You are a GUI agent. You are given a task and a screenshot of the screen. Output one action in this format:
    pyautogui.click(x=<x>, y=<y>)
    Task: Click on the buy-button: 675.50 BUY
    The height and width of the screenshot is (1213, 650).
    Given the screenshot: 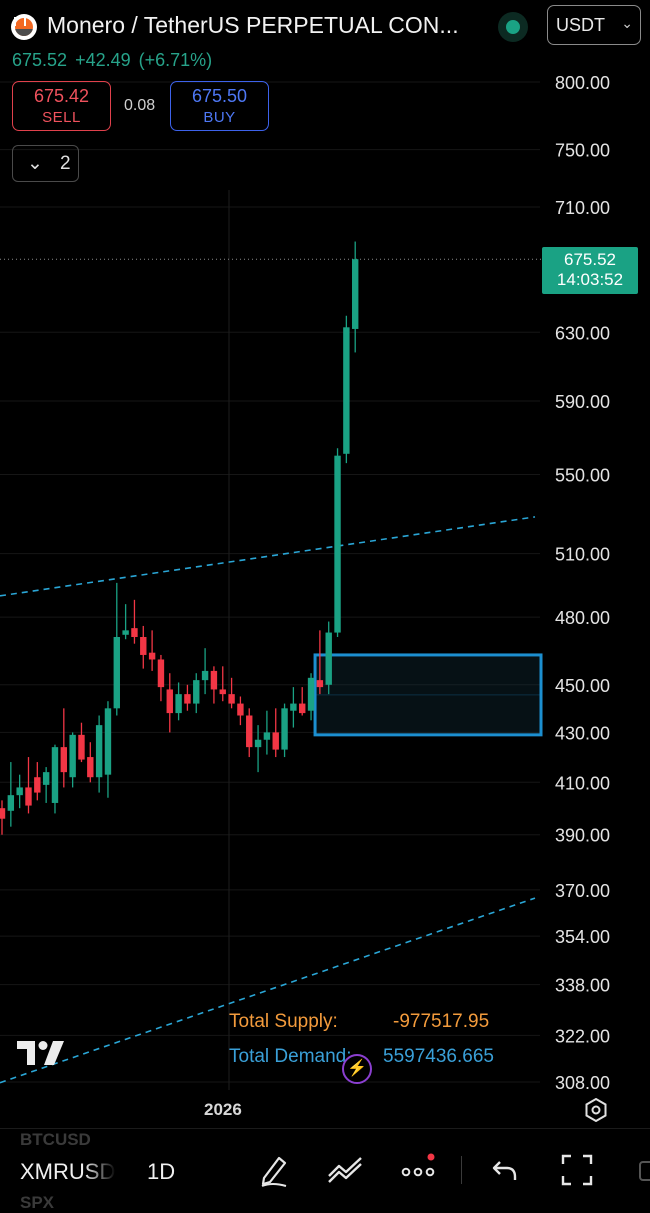 What is the action you would take?
    pyautogui.click(x=219, y=106)
    